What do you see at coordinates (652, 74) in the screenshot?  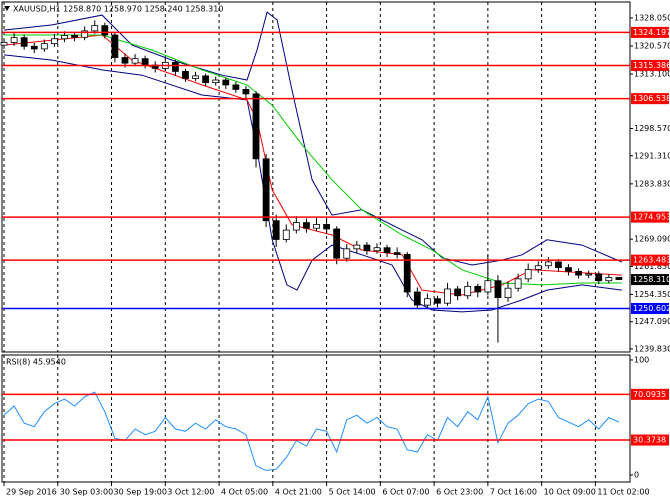 I see `y-tick-label: 1313.100` at bounding box center [652, 74].